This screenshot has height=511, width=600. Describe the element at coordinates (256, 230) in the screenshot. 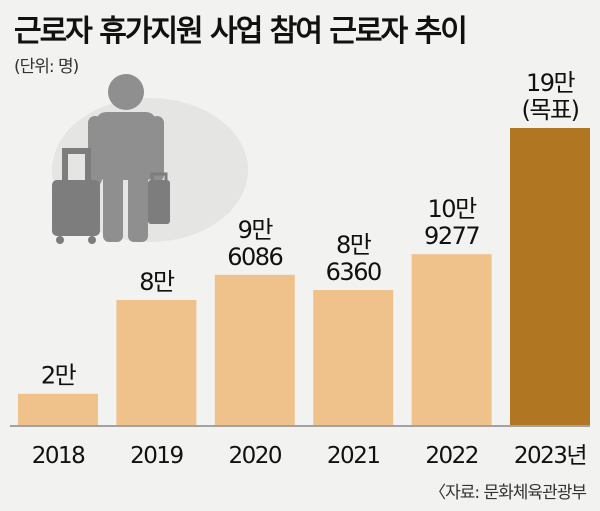

I see `bar-value-label: 9만` at that location.